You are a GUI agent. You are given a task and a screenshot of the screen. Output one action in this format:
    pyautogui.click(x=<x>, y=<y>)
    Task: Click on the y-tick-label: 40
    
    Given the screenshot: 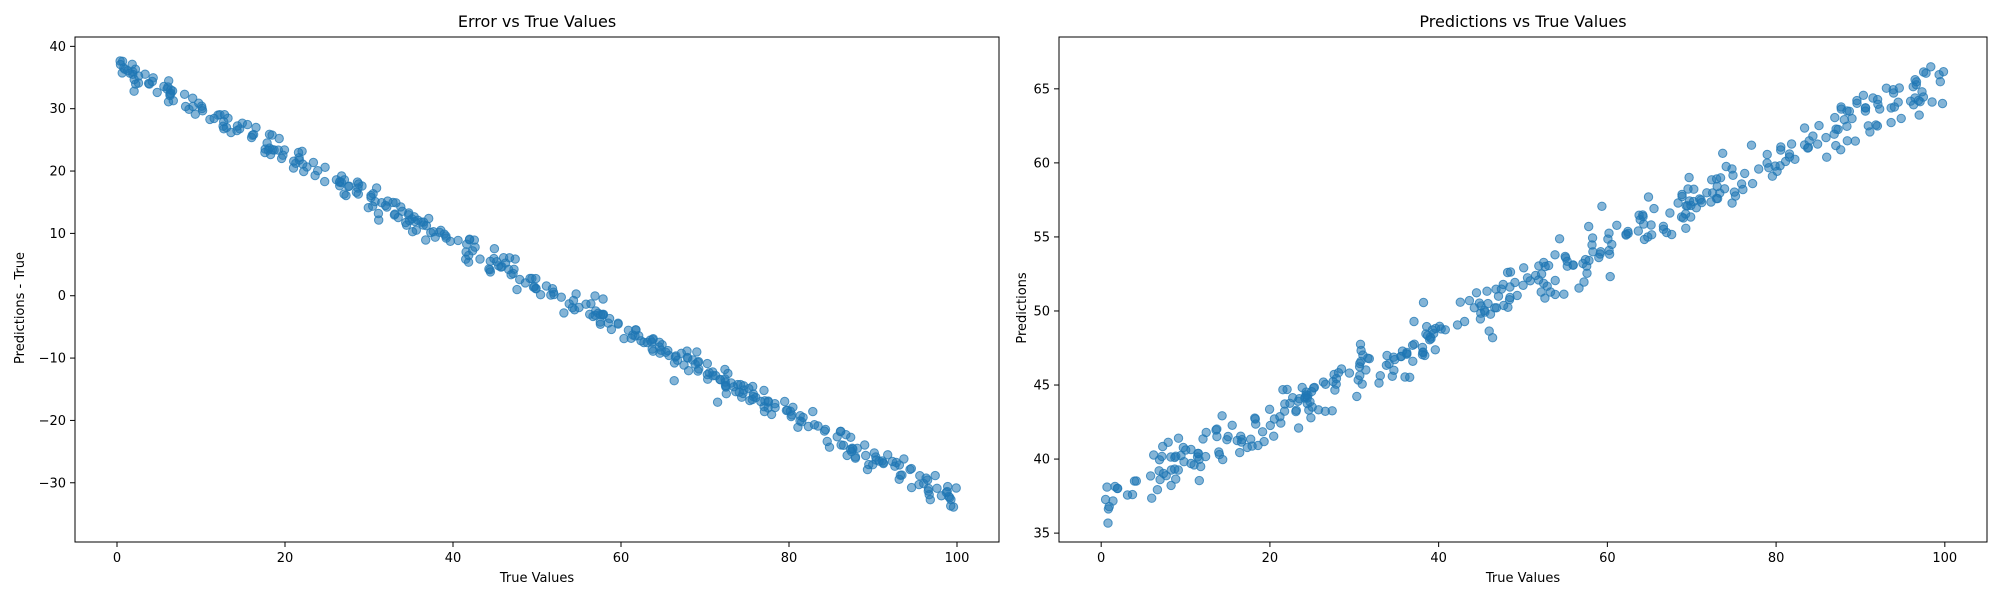 What is the action you would take?
    pyautogui.click(x=57, y=47)
    